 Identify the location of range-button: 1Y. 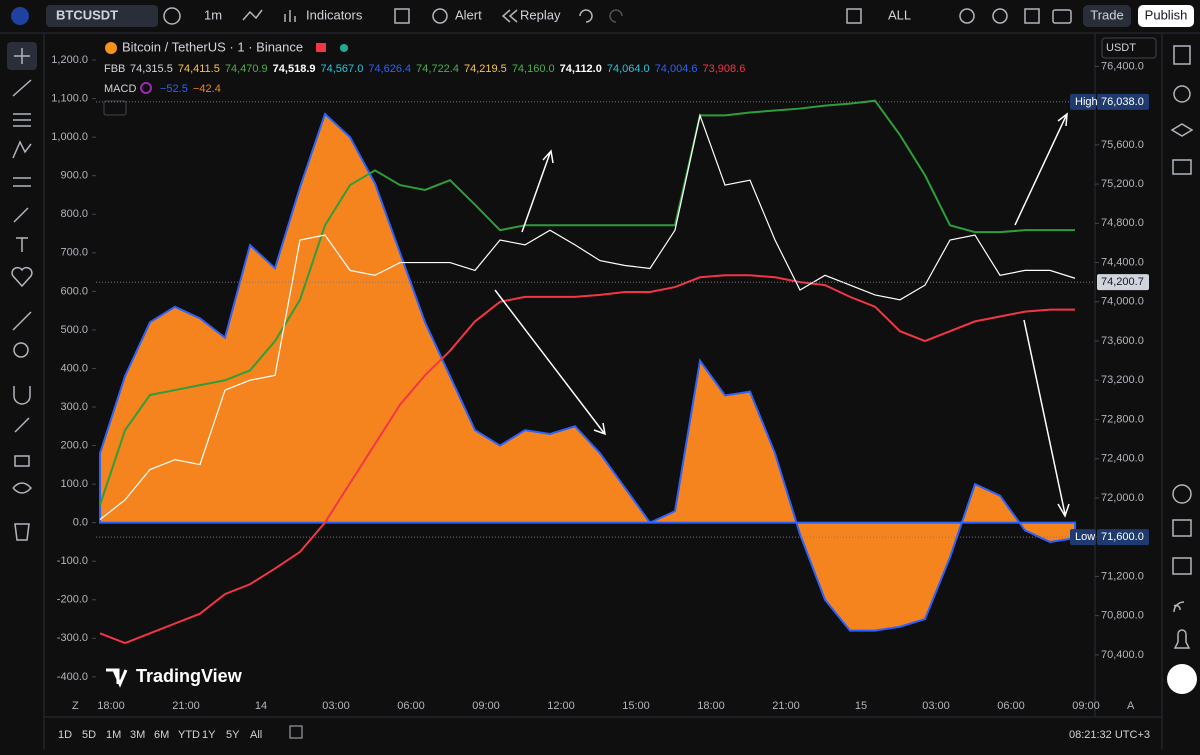
(209, 735).